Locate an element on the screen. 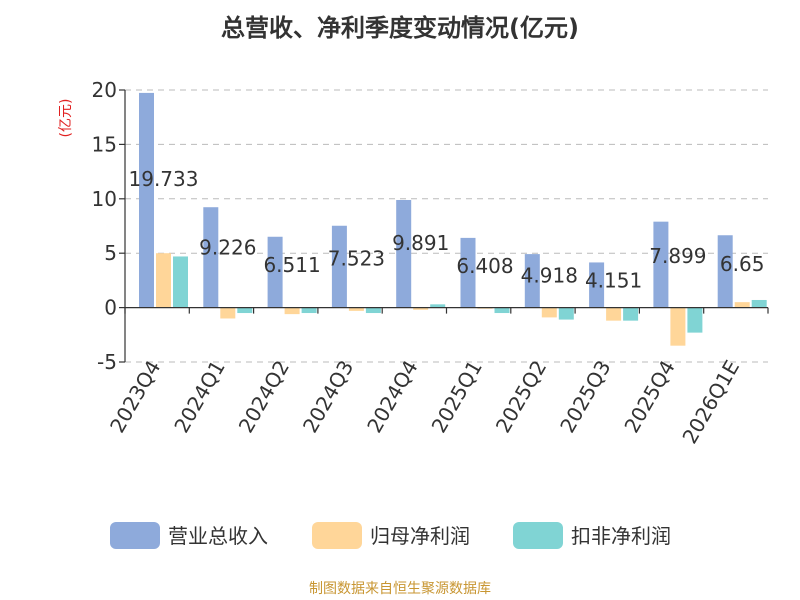 This screenshot has width=800, height=600. source-note: 制图数据来自恒生聚源数据库 is located at coordinates (400, 589).